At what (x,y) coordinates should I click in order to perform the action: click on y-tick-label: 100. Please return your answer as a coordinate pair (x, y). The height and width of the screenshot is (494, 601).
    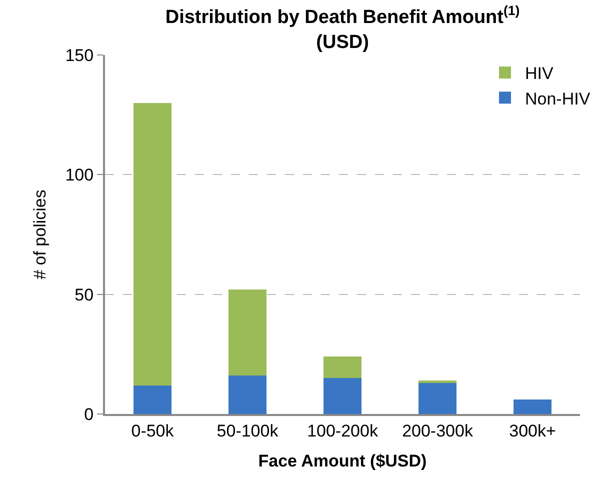
    Looking at the image, I should click on (79, 175).